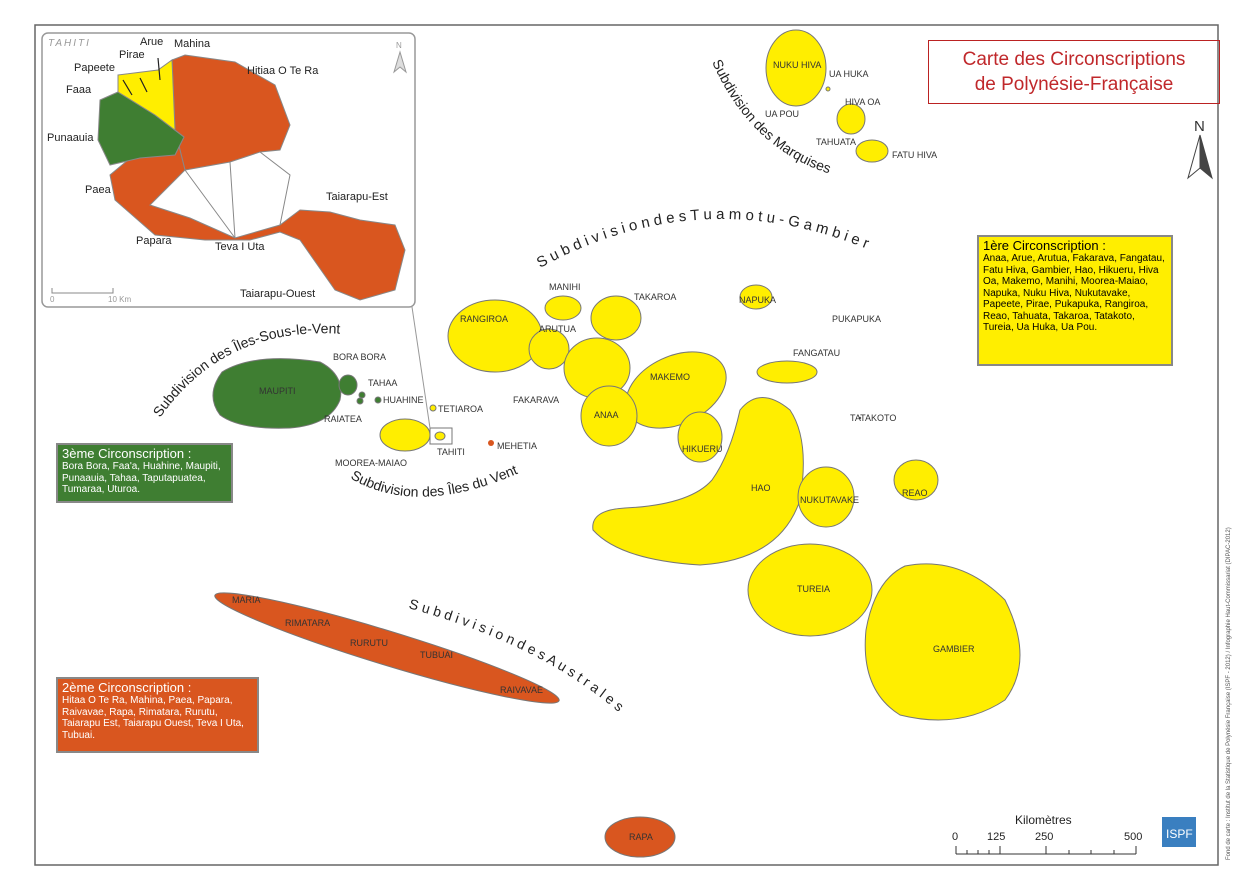  I want to click on label-rurutu: RURUTU, so click(369, 643).